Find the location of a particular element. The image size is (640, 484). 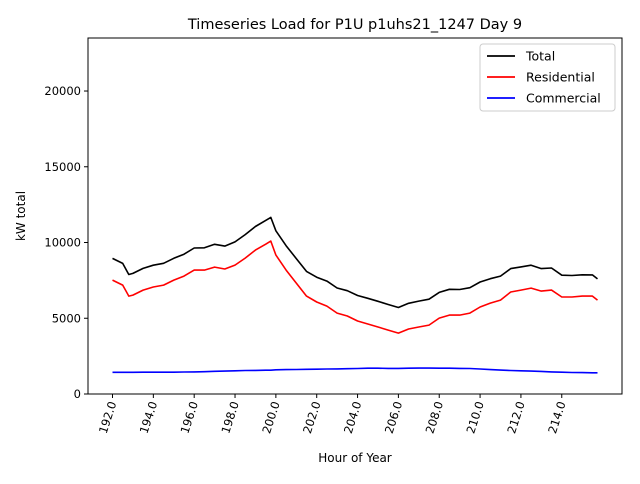

series-line-commercial is located at coordinates (355, 370).